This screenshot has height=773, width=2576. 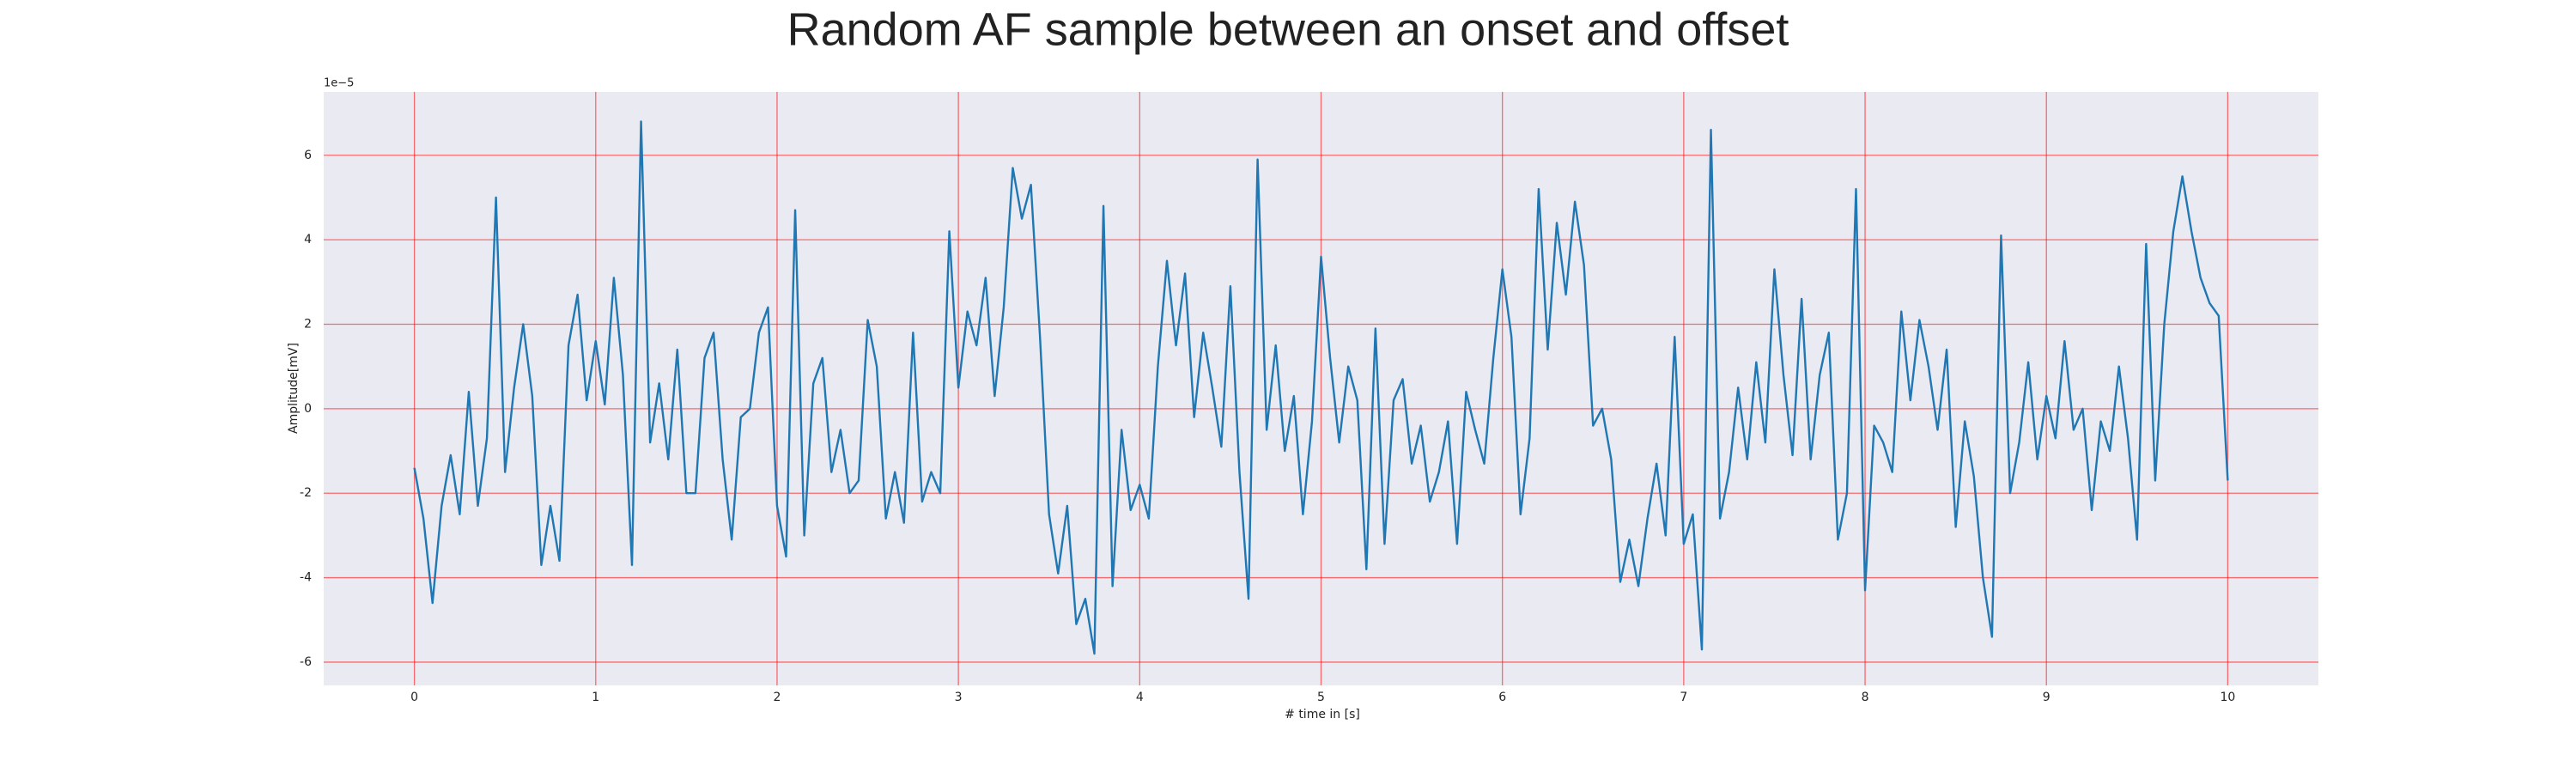 What do you see at coordinates (777, 697) in the screenshot?
I see `x-tick-label: 2` at bounding box center [777, 697].